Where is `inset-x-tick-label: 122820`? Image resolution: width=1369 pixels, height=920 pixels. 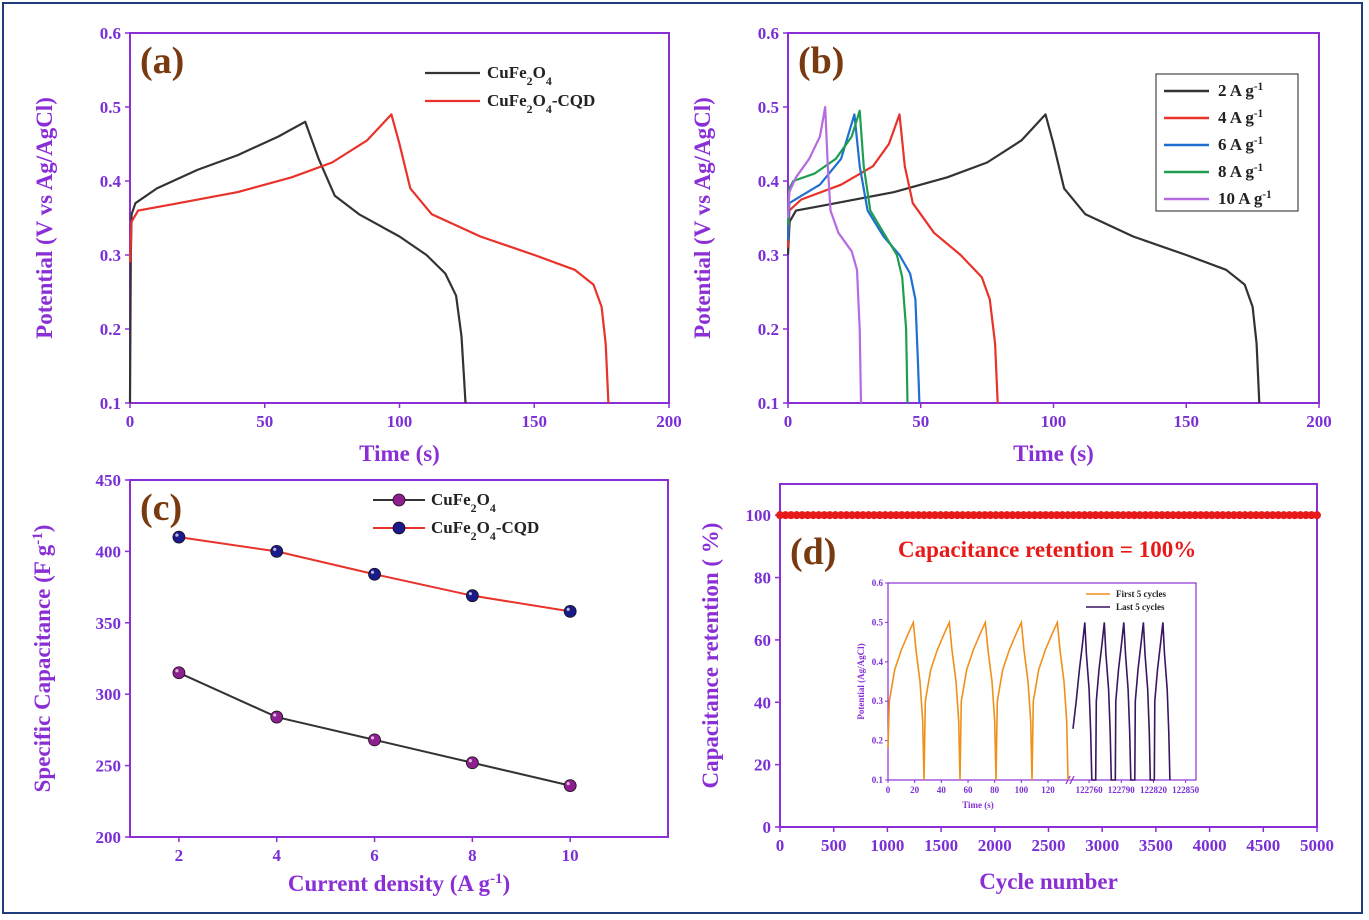 inset-x-tick-label: 122820 is located at coordinates (1154, 790).